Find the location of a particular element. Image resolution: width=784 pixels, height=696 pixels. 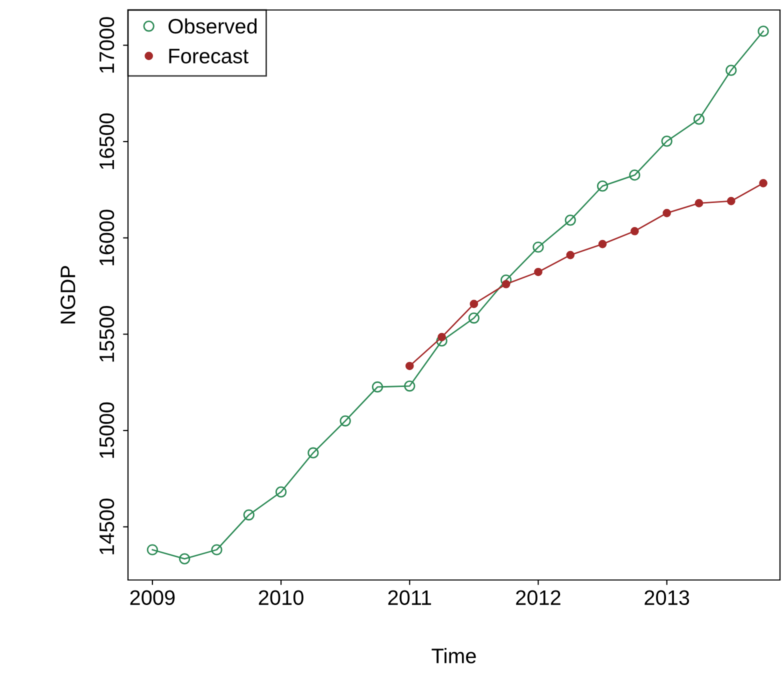

x-axis-title: Time is located at coordinates (454, 656).